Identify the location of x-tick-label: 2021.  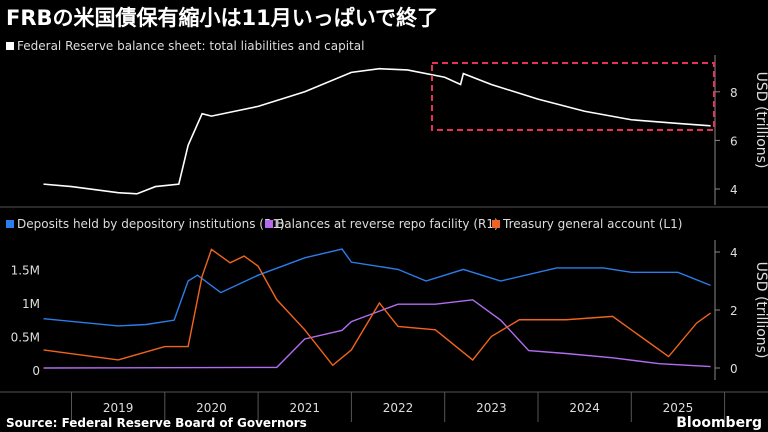
(304, 408).